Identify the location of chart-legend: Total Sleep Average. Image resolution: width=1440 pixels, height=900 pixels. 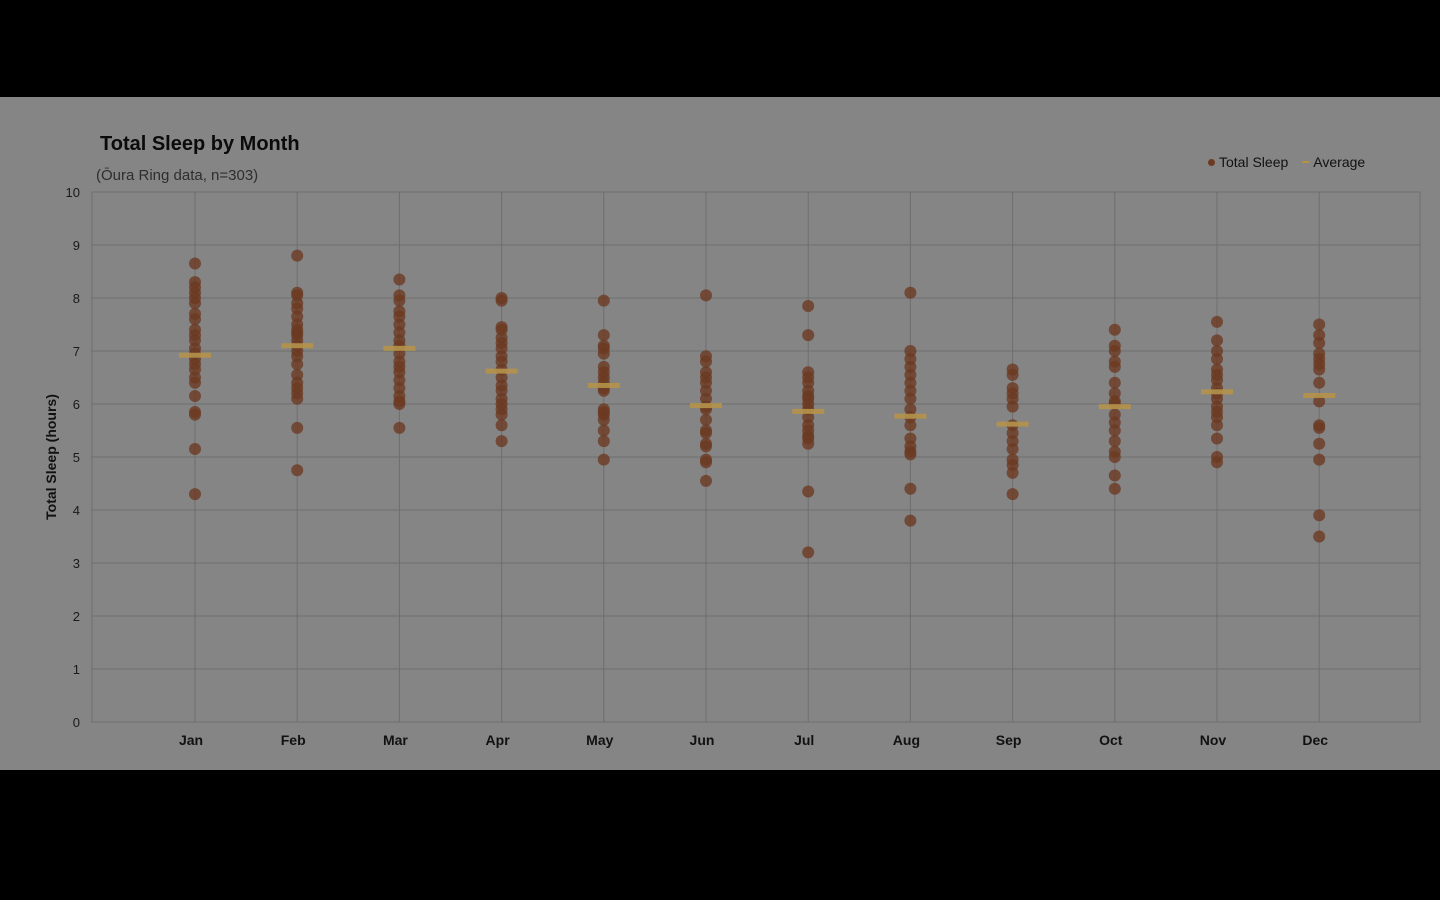
(1286, 162).